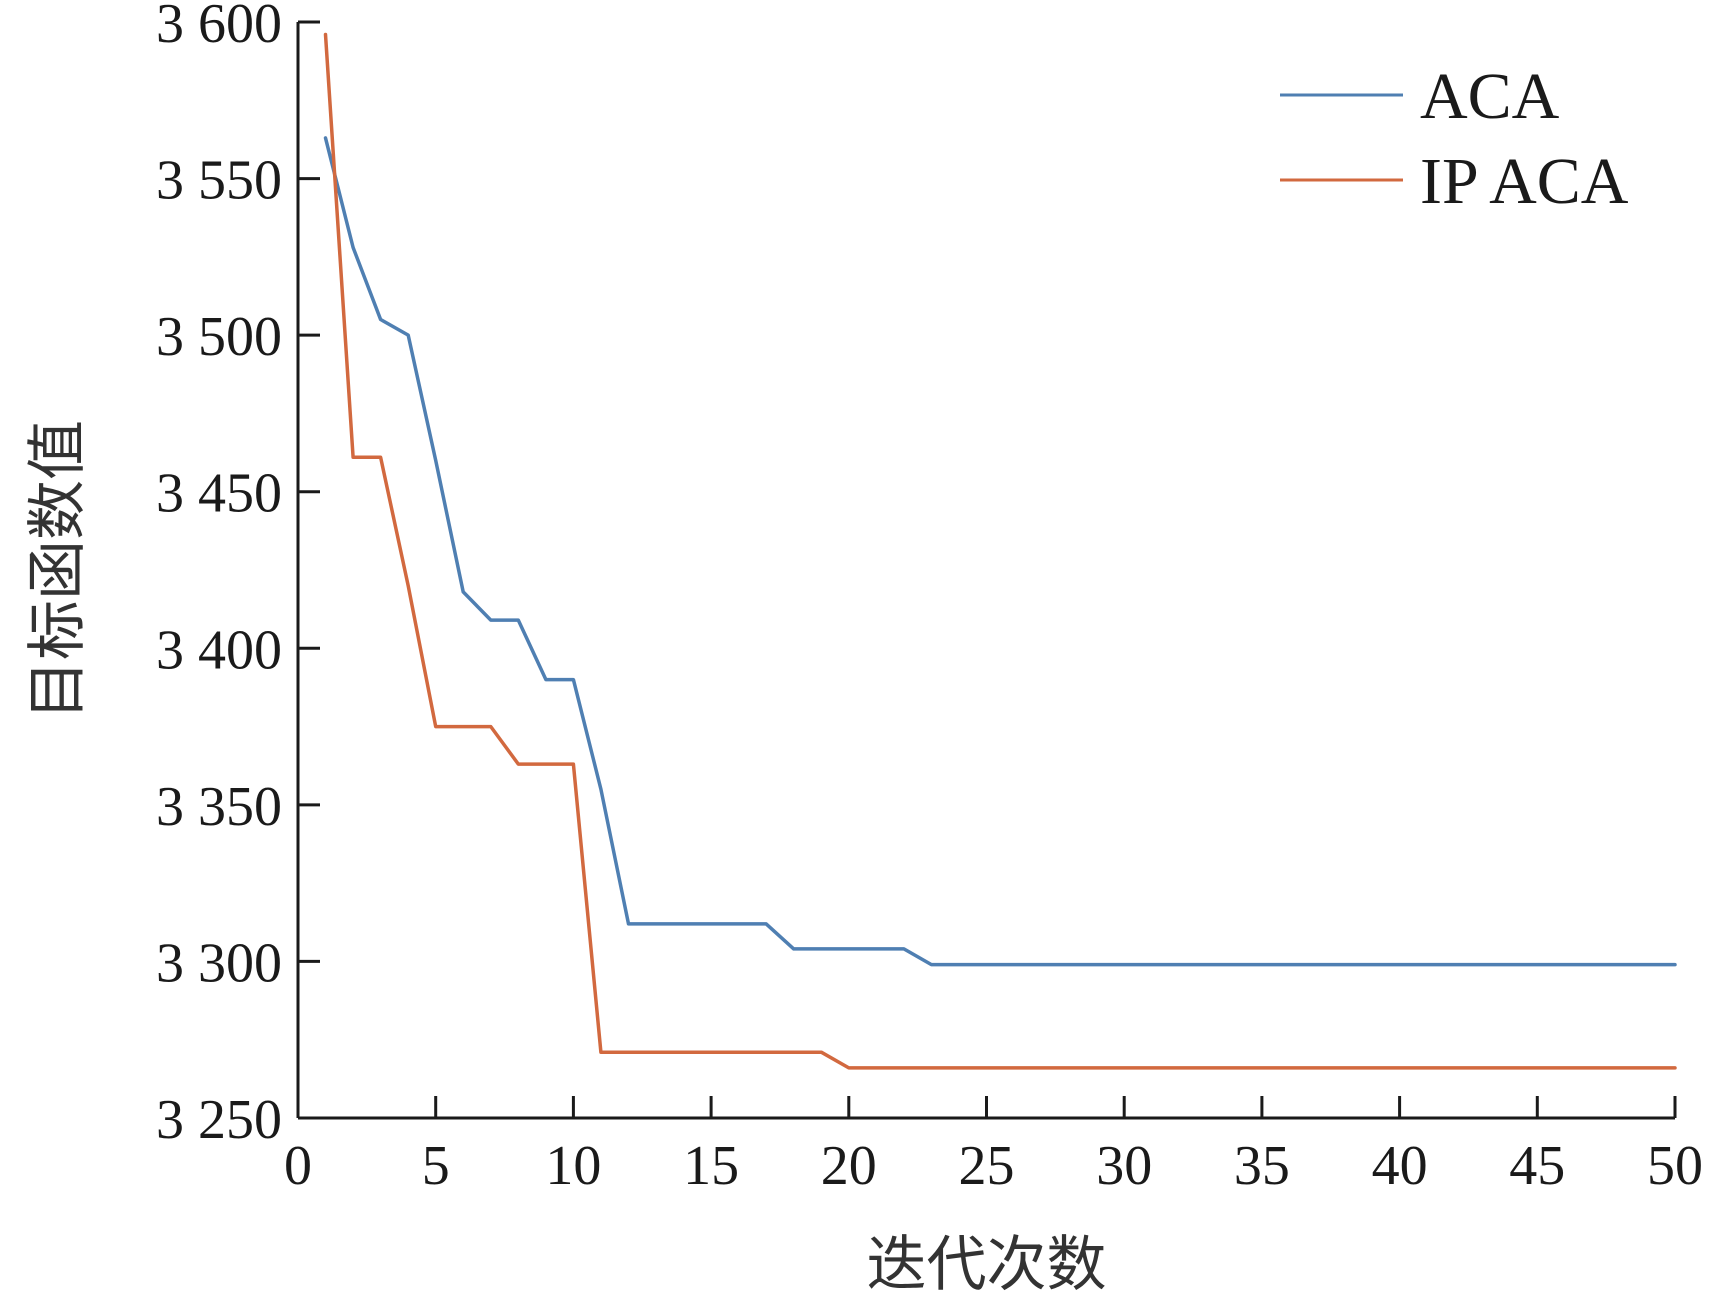 The height and width of the screenshot is (1301, 1711). Describe the element at coordinates (987, 1166) in the screenshot. I see `x-tick-label: 25` at that location.